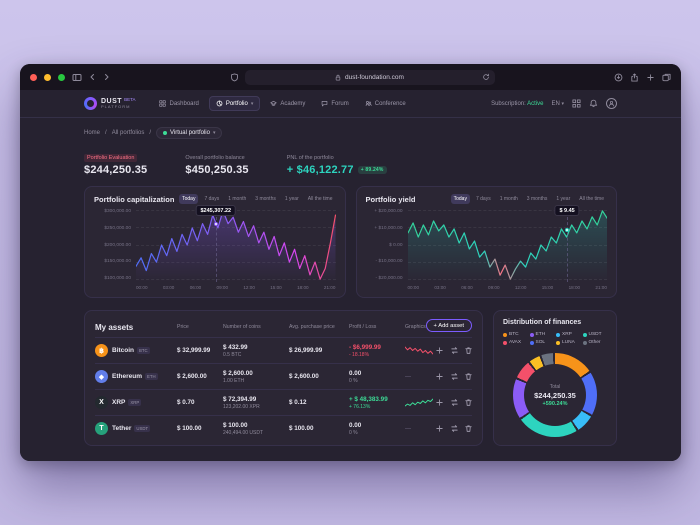 This screenshot has width=700, height=525. Describe the element at coordinates (234, 103) in the screenshot. I see `nav-item-portfolio: Portfolio ▾` at that location.